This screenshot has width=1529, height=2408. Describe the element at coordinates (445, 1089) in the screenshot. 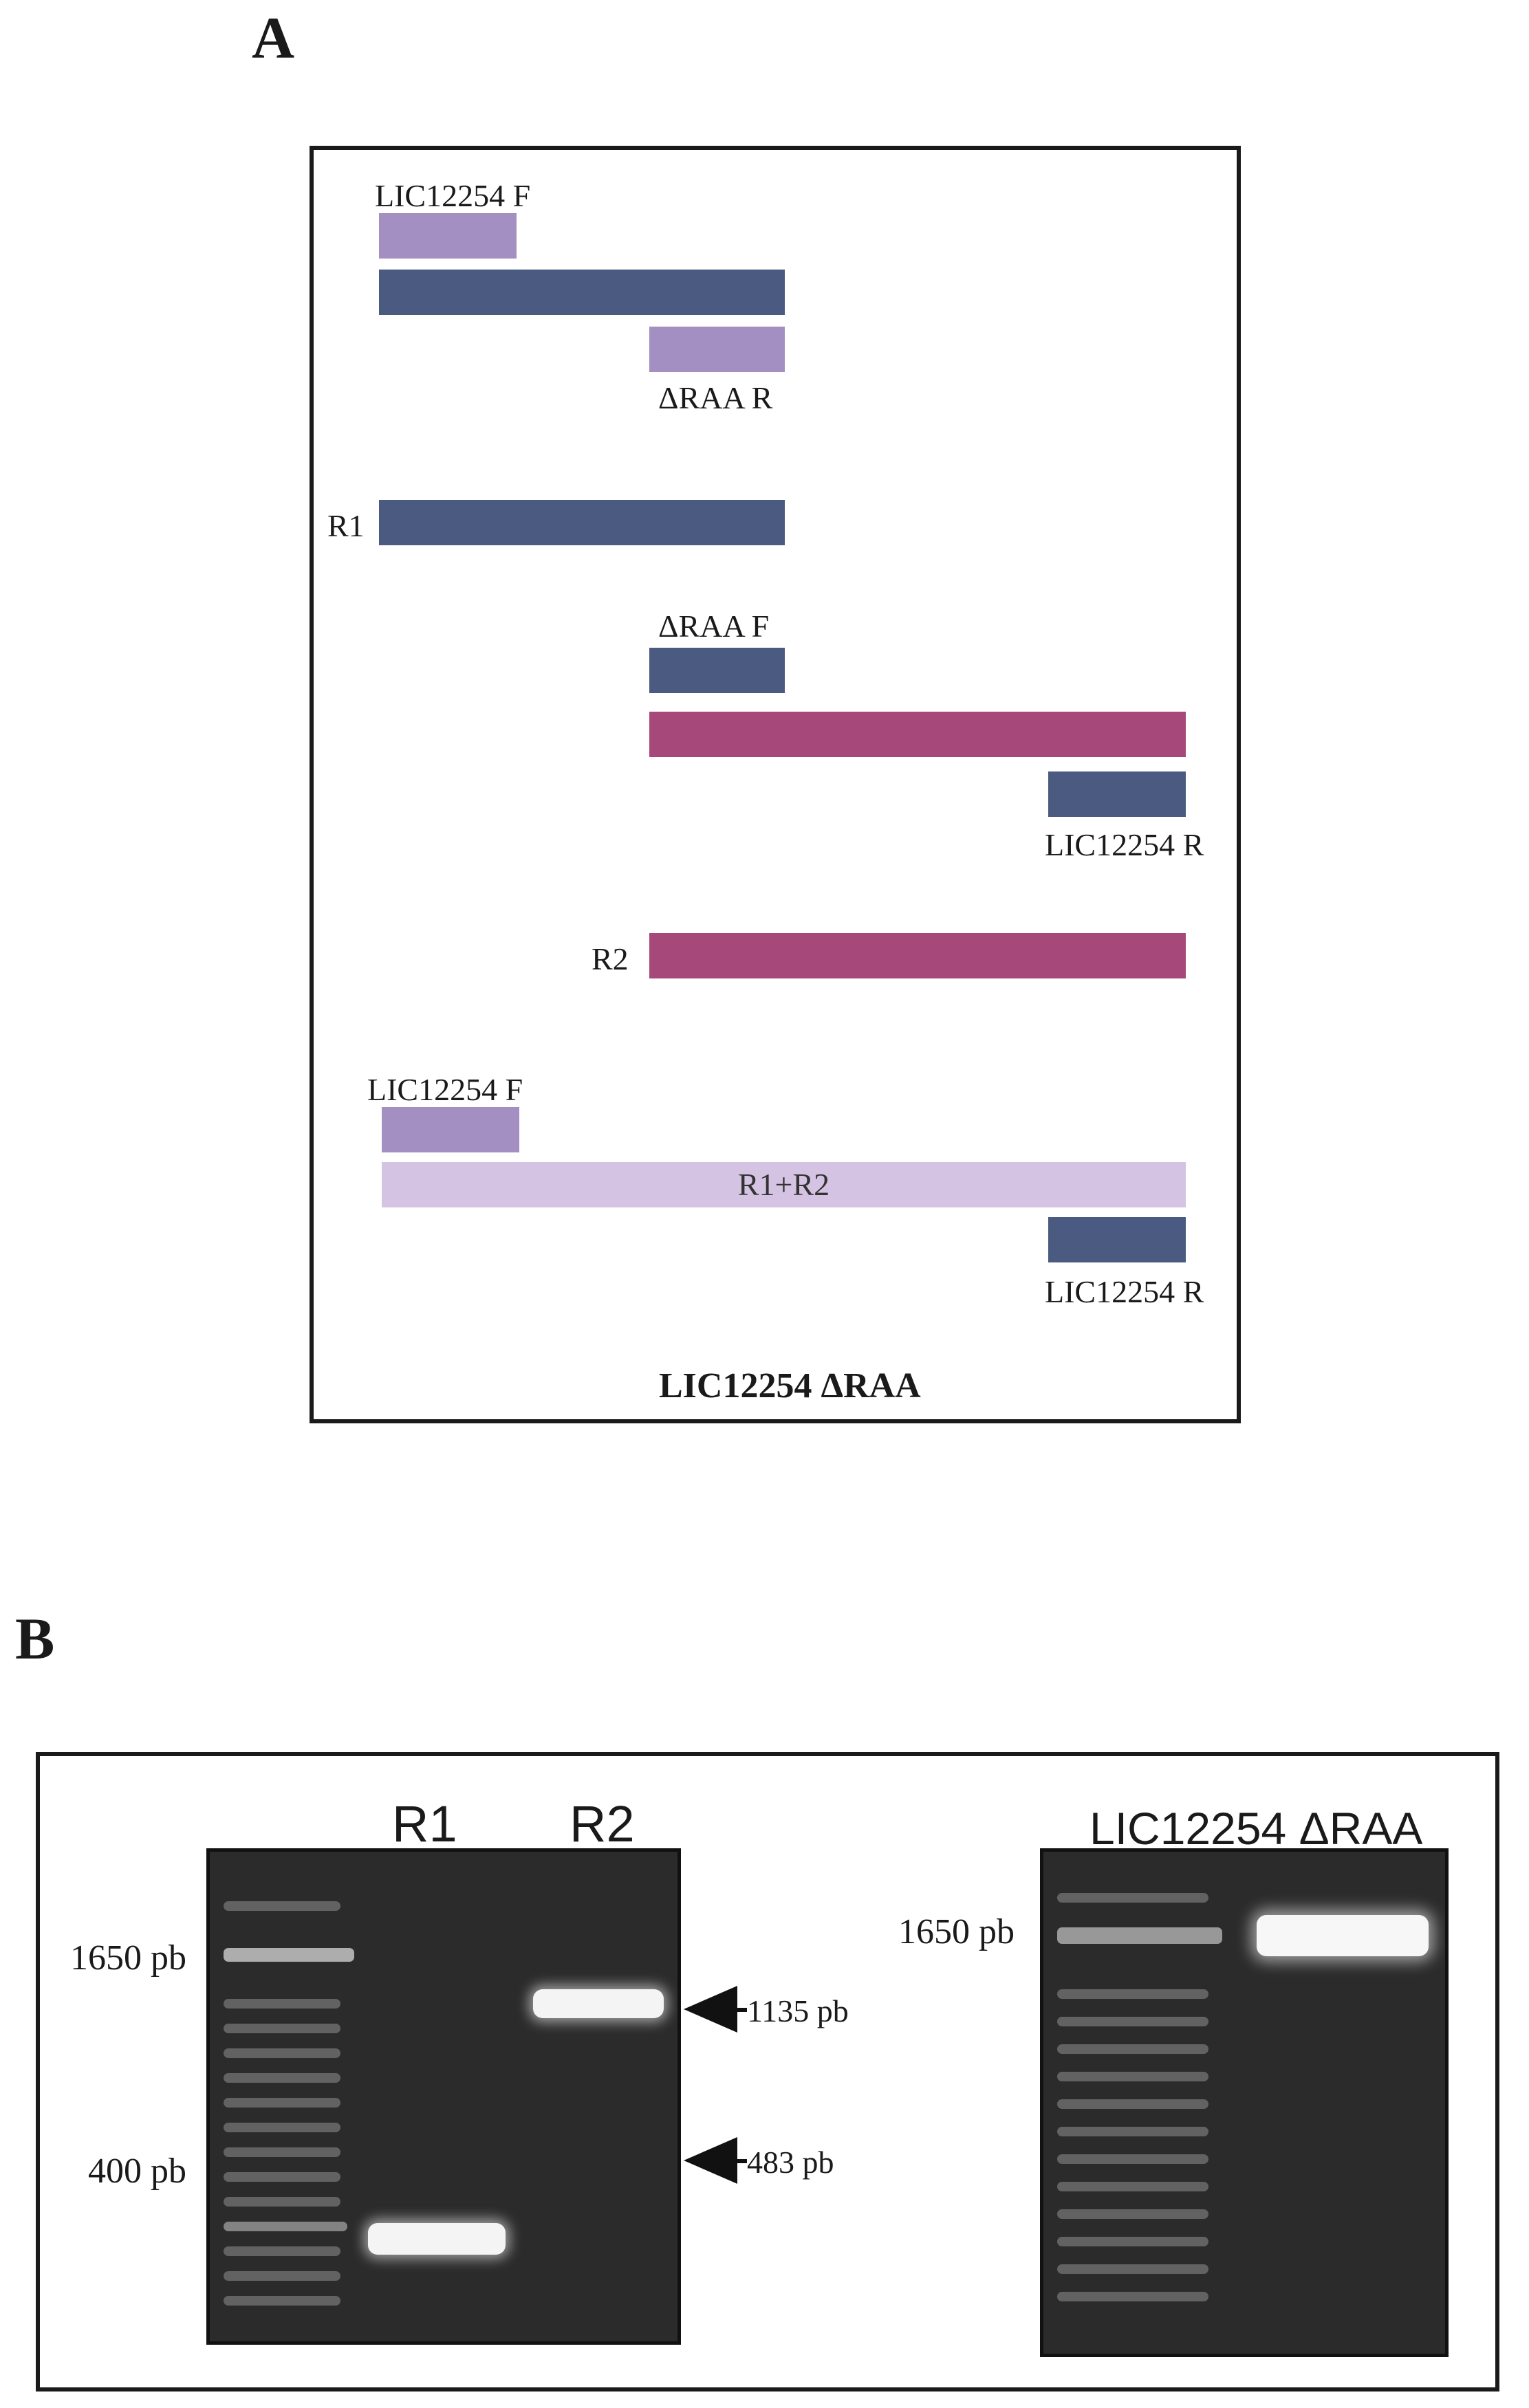

I see `primer-lic12254-f-label-2: LIC12254 F` at that location.